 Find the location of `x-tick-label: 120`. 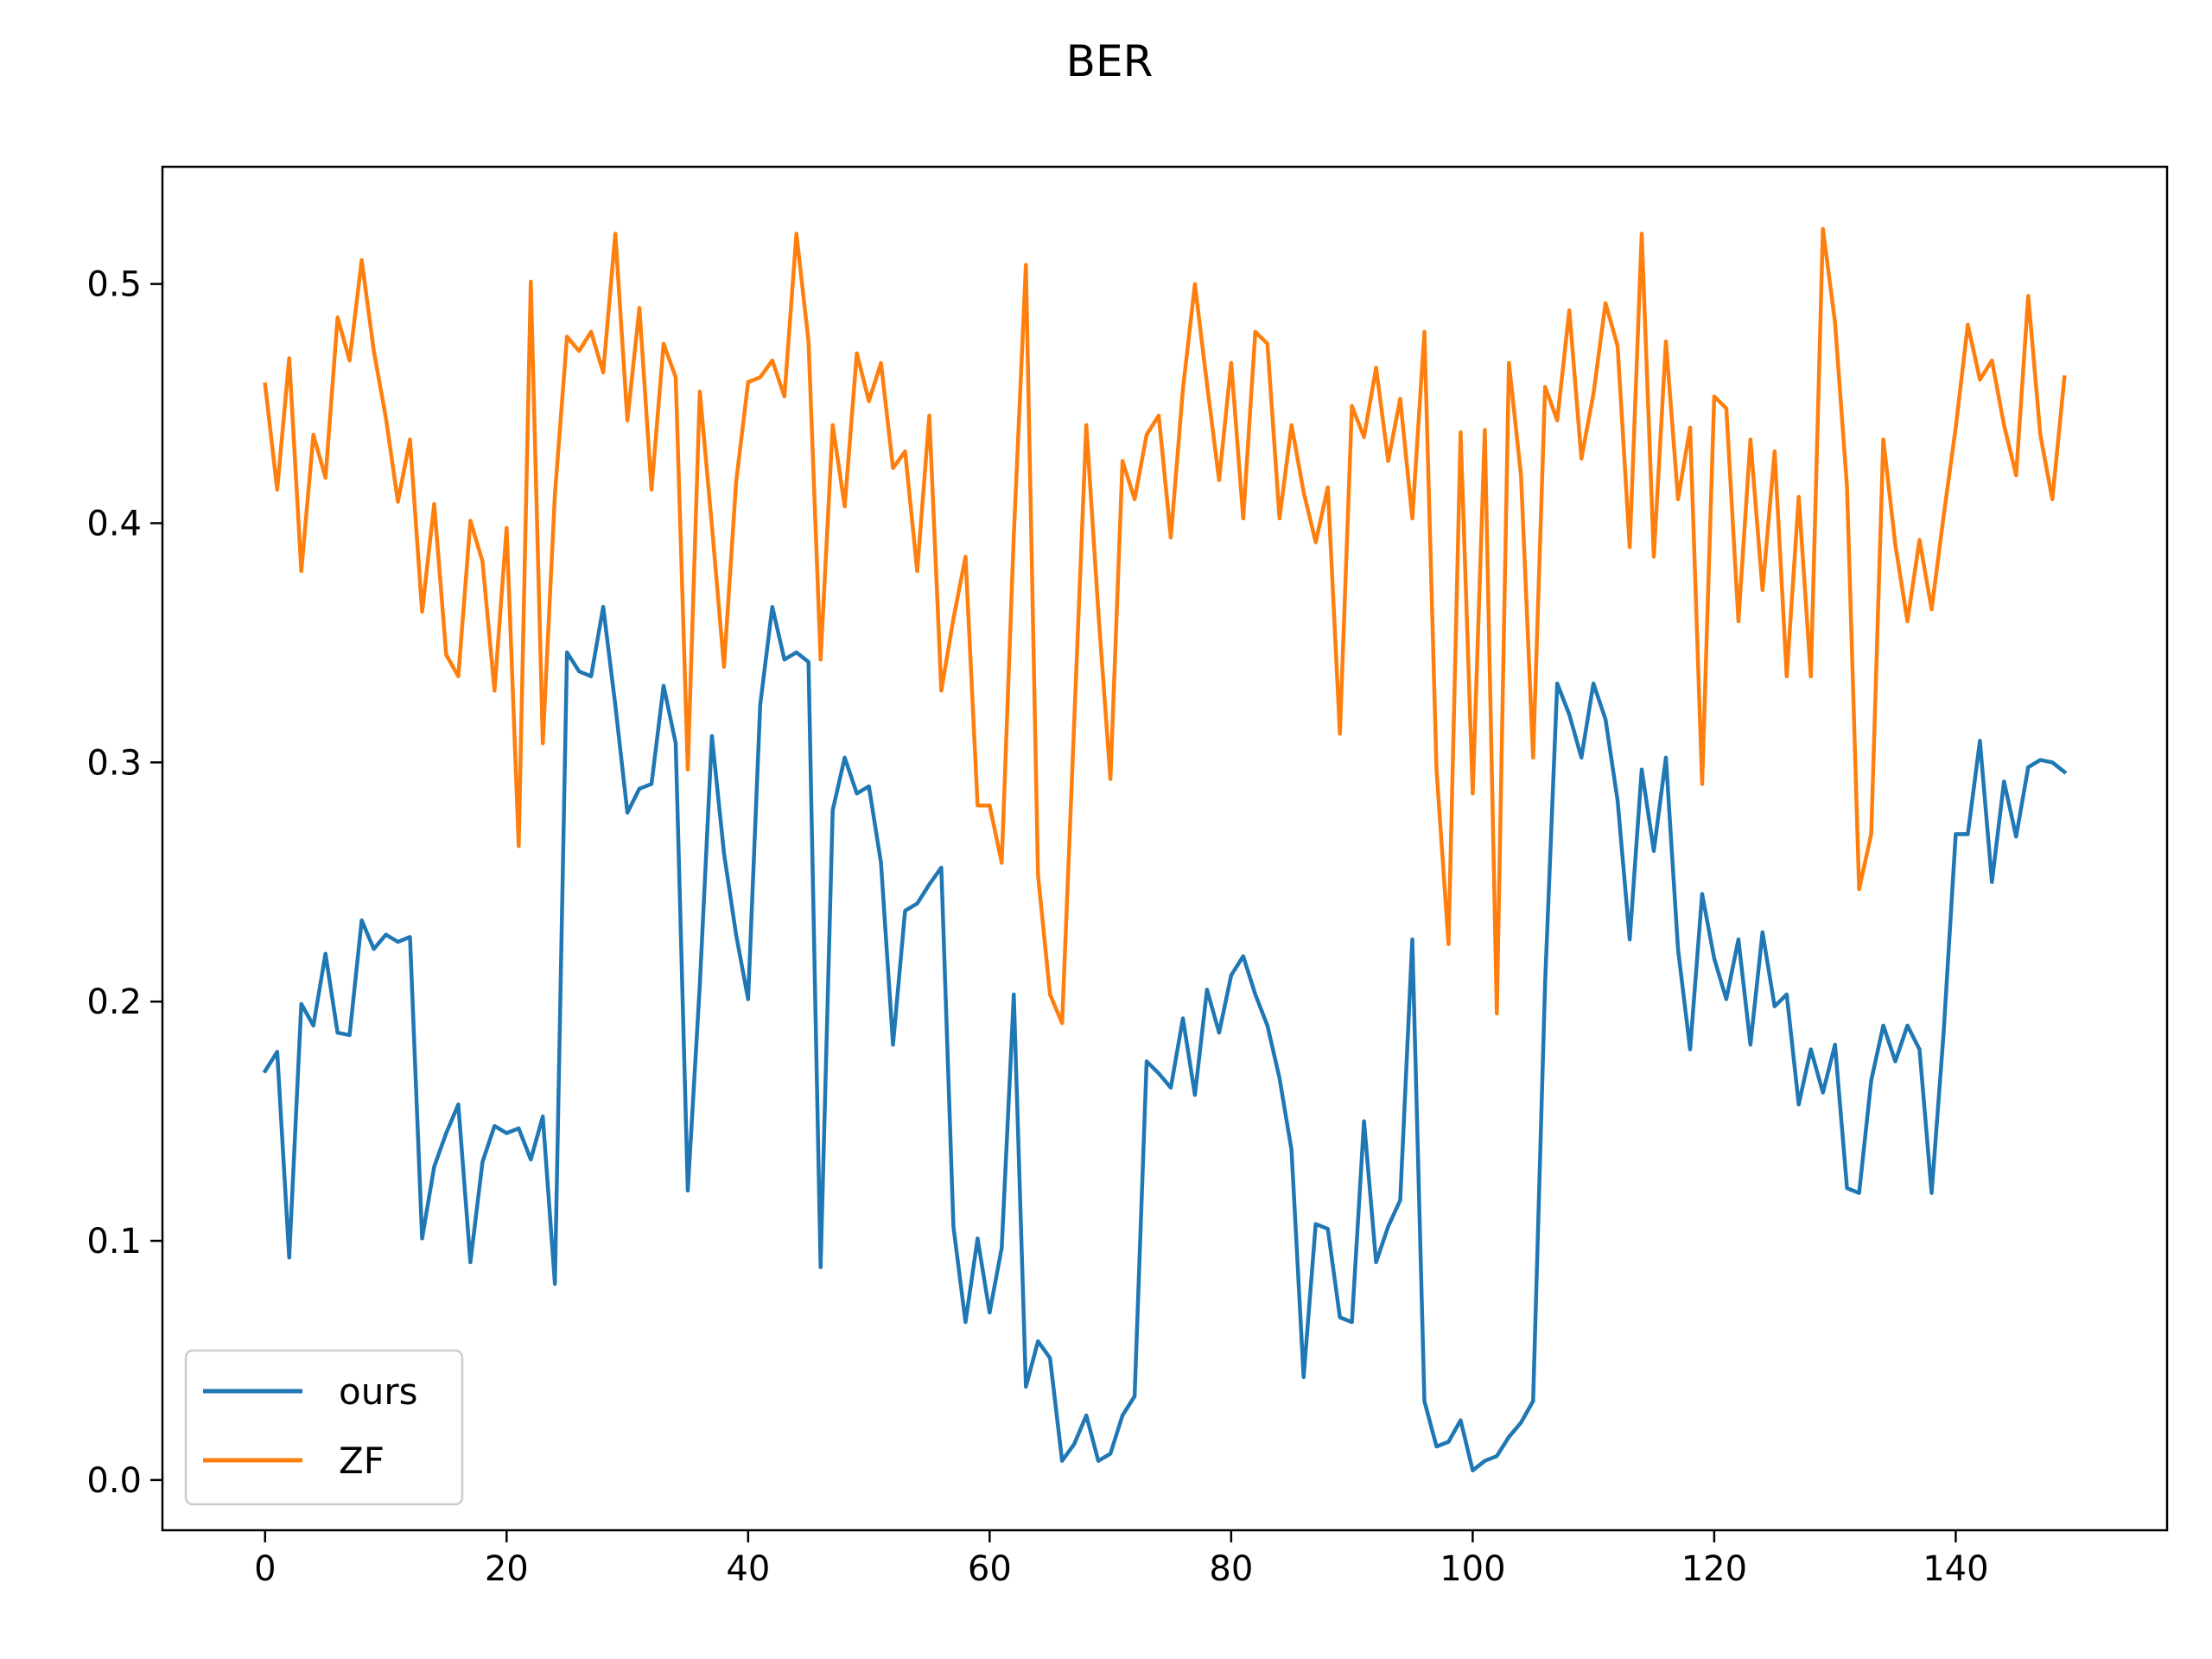

x-tick-label: 120 is located at coordinates (1714, 1569).